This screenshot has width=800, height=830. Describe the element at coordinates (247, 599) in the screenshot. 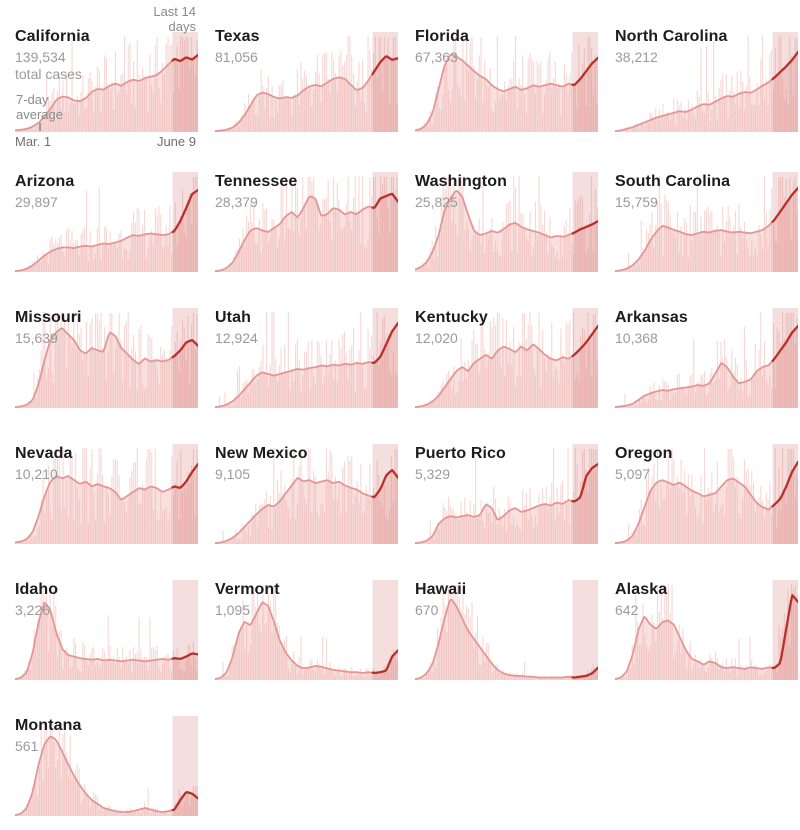

I see `chart-header: Vermont 1,095` at that location.